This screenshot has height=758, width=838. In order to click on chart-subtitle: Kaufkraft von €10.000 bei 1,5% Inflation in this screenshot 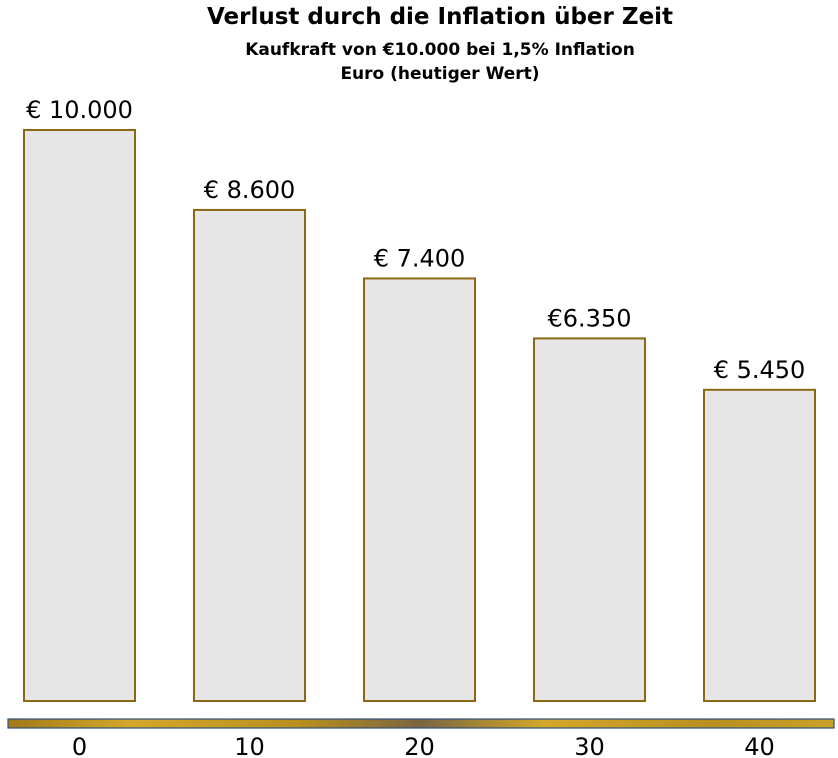, I will do `click(440, 50)`.